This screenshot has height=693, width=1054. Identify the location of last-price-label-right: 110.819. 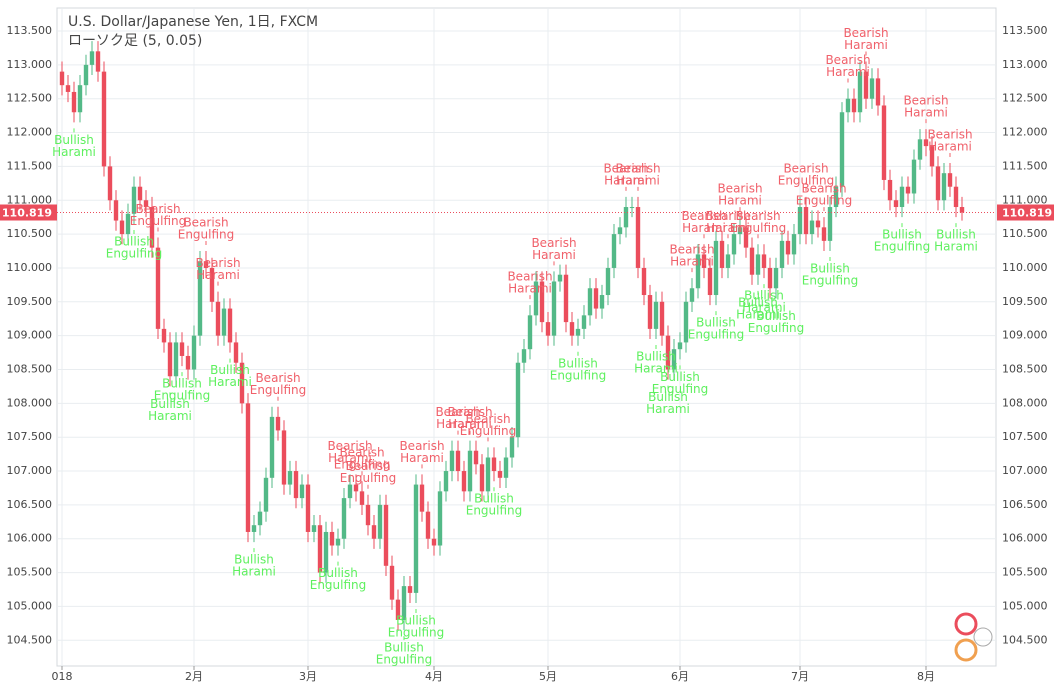
(1027, 213).